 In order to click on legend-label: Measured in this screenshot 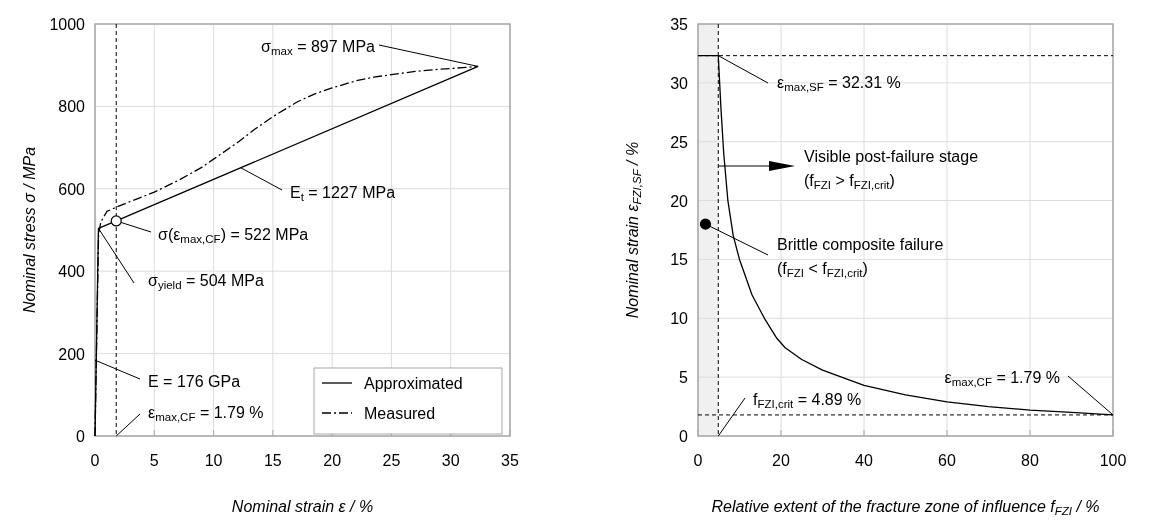, I will do `click(400, 413)`.